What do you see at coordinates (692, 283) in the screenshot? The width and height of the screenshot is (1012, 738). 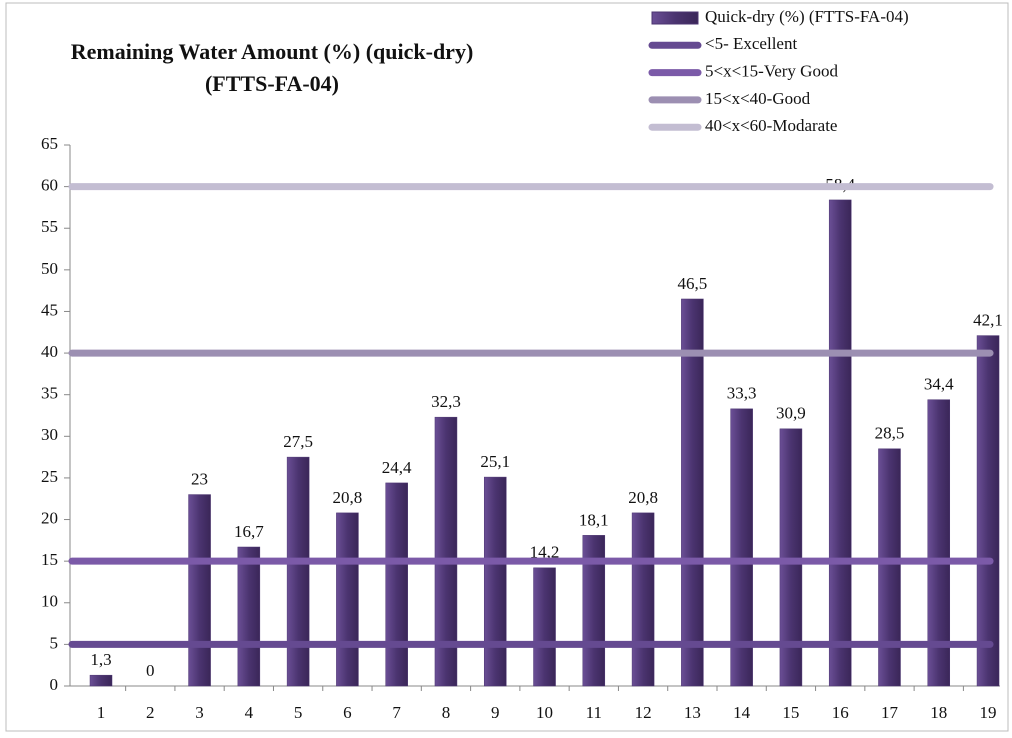 I see `data-label: 46,5` at bounding box center [692, 283].